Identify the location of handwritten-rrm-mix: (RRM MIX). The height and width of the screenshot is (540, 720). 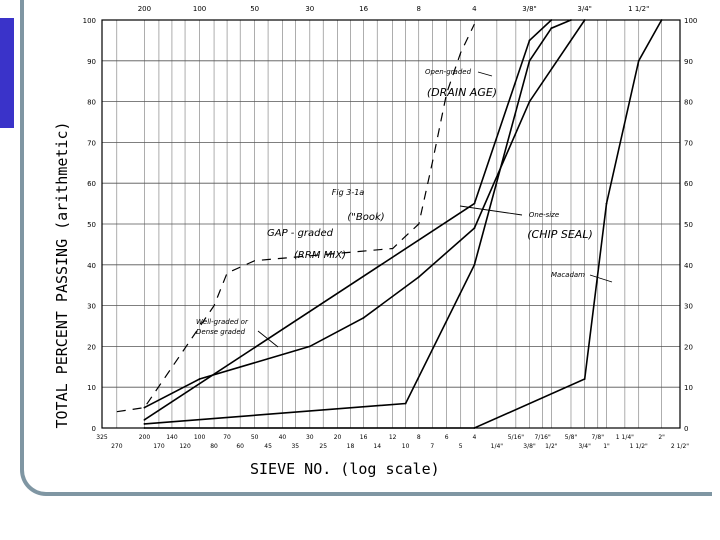
(320, 255).